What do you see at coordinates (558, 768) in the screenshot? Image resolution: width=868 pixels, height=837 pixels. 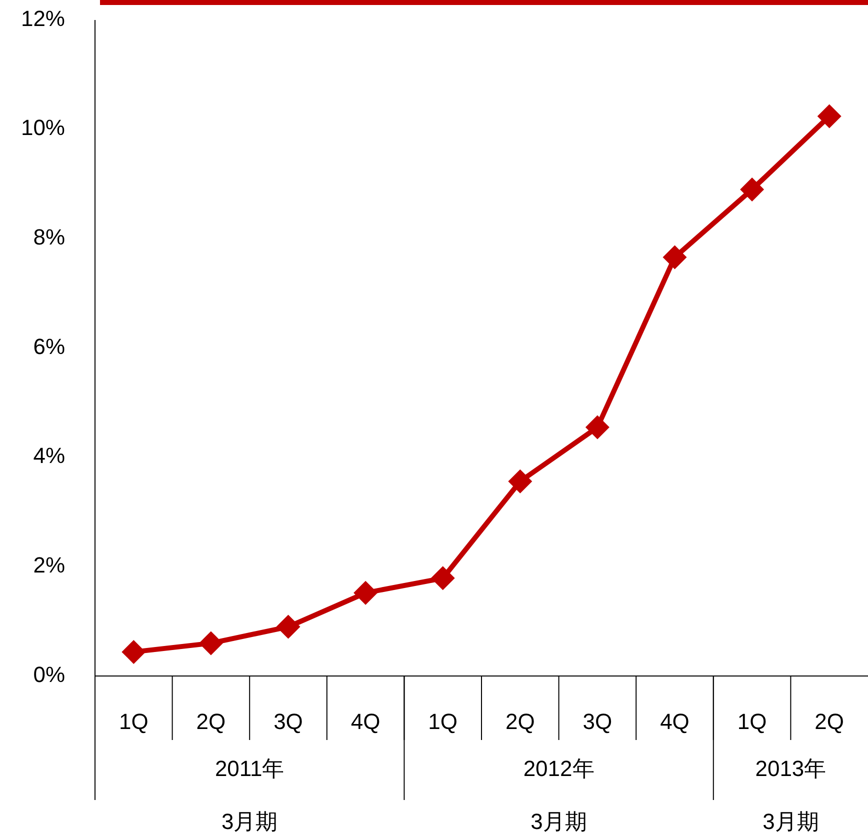 I see `text: 2012年` at bounding box center [558, 768].